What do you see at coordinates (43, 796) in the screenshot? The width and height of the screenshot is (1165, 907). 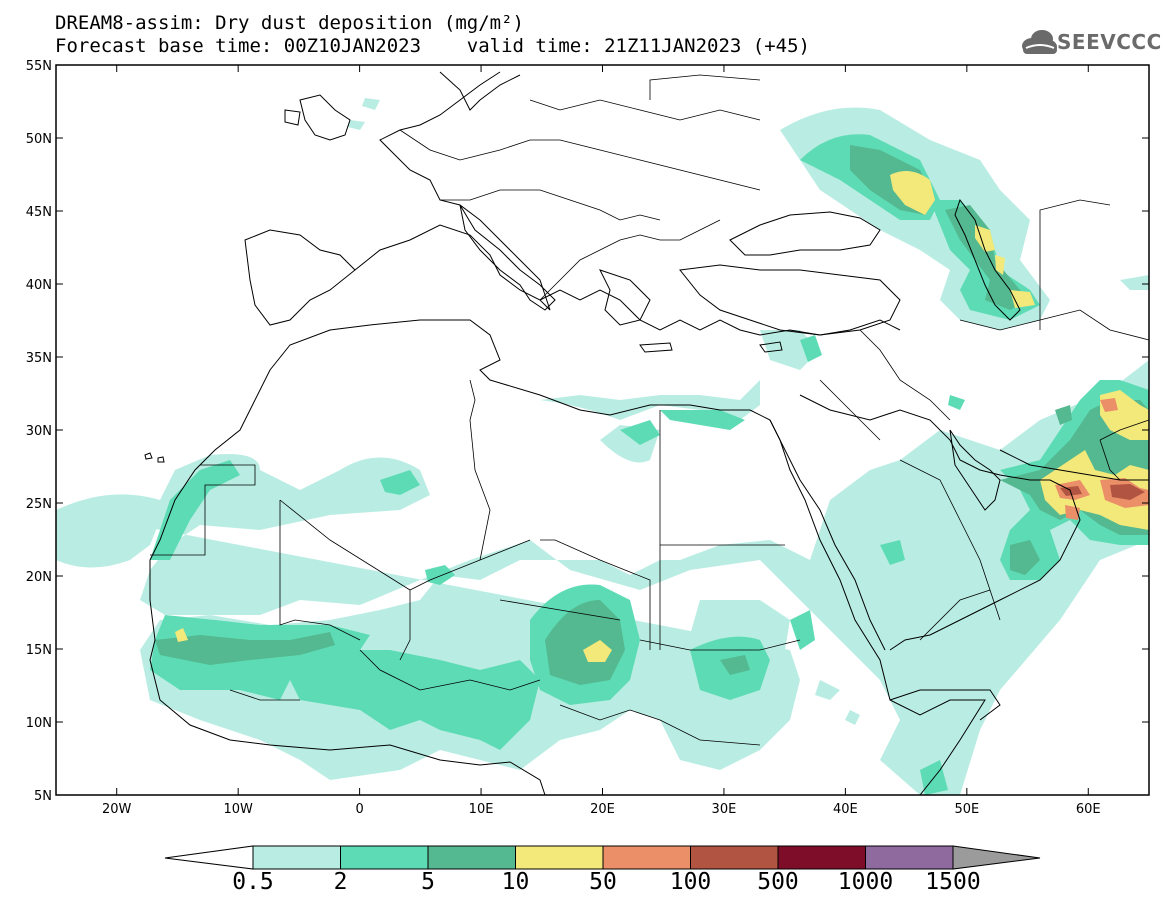 I see `y-tick-label: 5N` at bounding box center [43, 796].